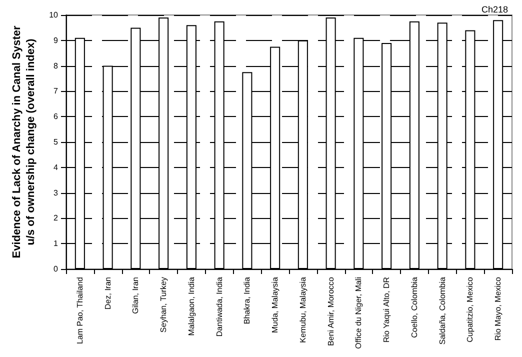 The image size is (522, 357). I want to click on x-tick-label: Kemubu, Malaysia, so click(303, 309).